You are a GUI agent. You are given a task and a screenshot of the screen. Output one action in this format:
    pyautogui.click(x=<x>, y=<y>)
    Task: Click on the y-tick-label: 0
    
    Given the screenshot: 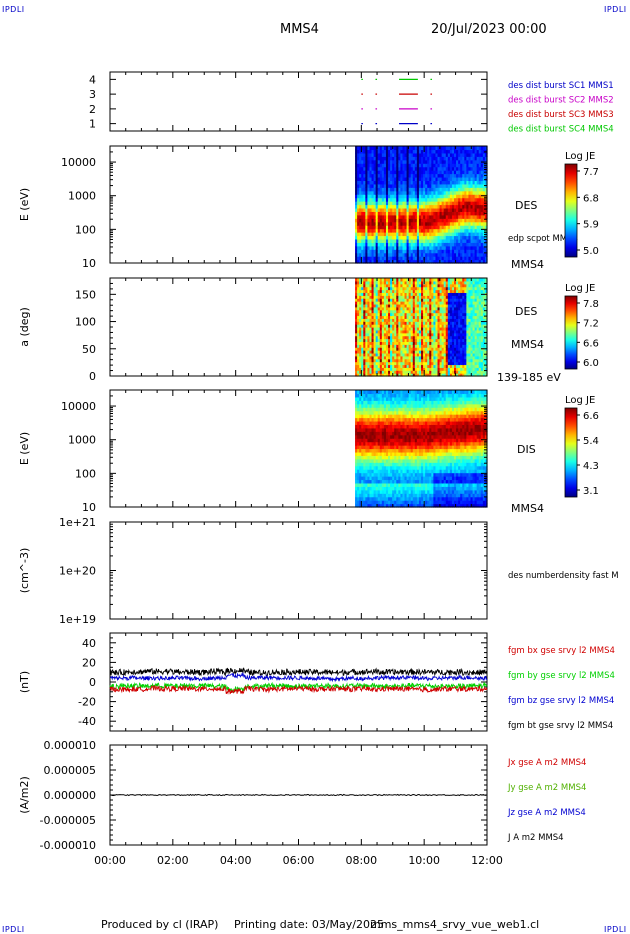 What is the action you would take?
    pyautogui.click(x=92, y=376)
    